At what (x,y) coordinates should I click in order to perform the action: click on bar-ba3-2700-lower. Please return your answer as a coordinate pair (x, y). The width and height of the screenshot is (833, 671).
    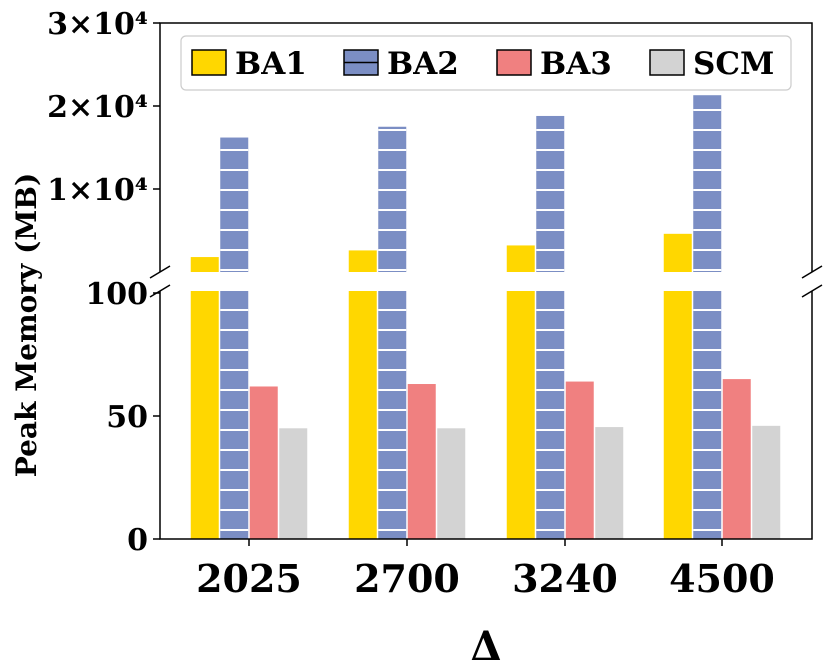
    Looking at the image, I should click on (421, 461).